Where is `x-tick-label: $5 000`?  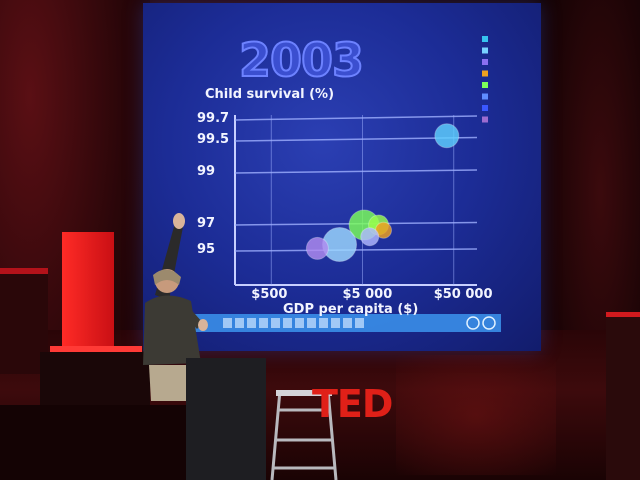
x-tick-label: $5 000 is located at coordinates (367, 294).